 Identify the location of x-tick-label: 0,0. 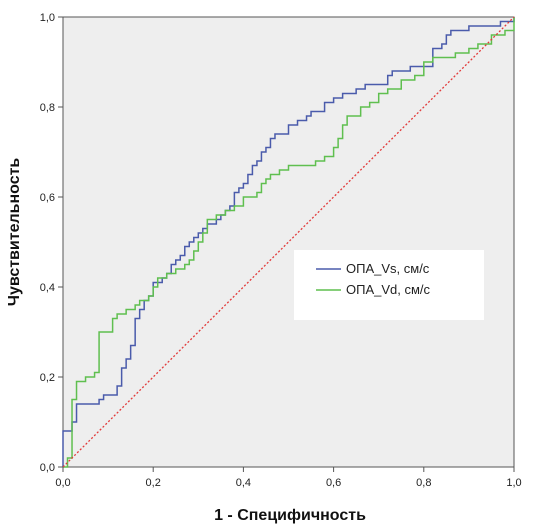
(62, 483).